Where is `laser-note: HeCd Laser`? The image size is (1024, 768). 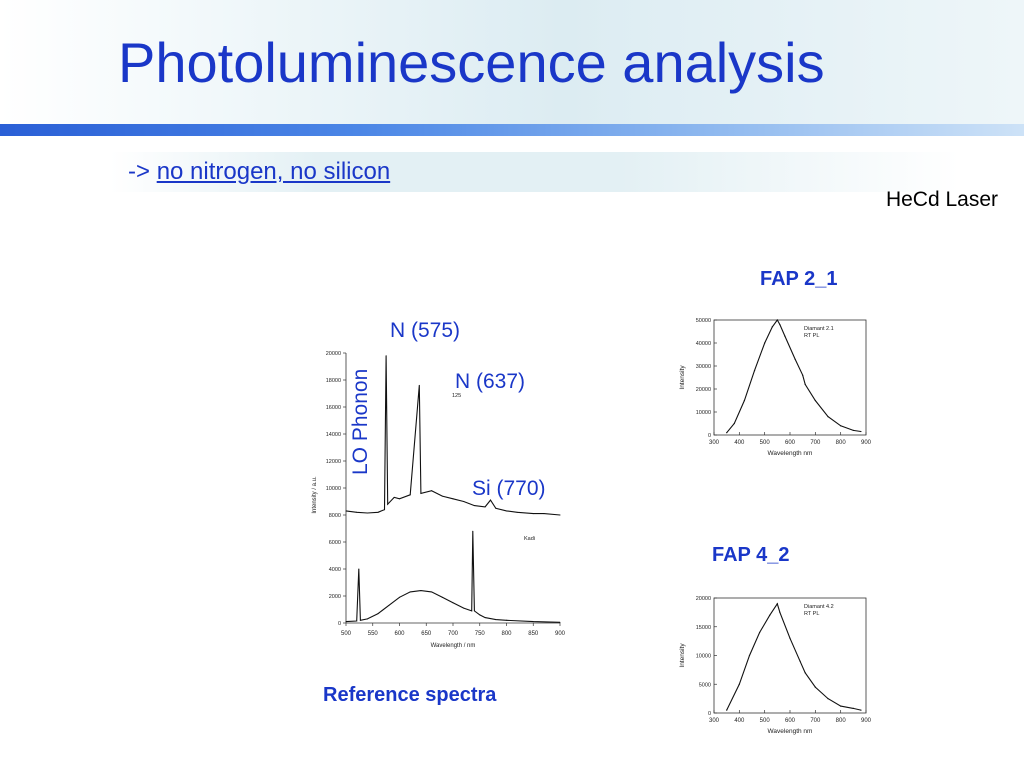
laser-note: HeCd Laser is located at coordinates (941, 199).